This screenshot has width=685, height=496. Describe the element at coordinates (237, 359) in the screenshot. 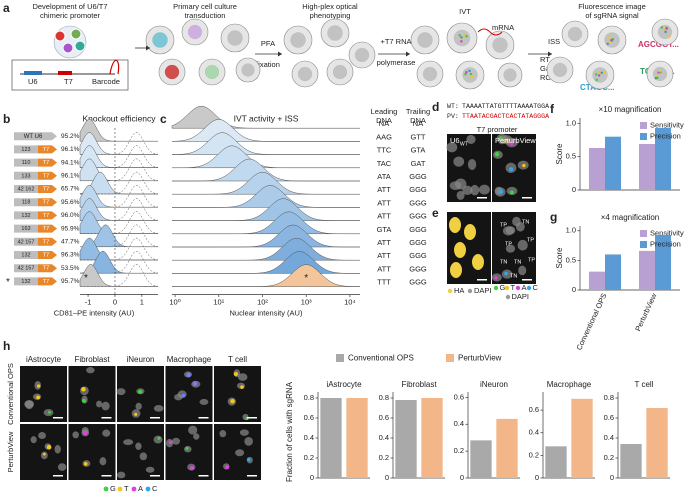

I see `column-title: T cell` at that location.